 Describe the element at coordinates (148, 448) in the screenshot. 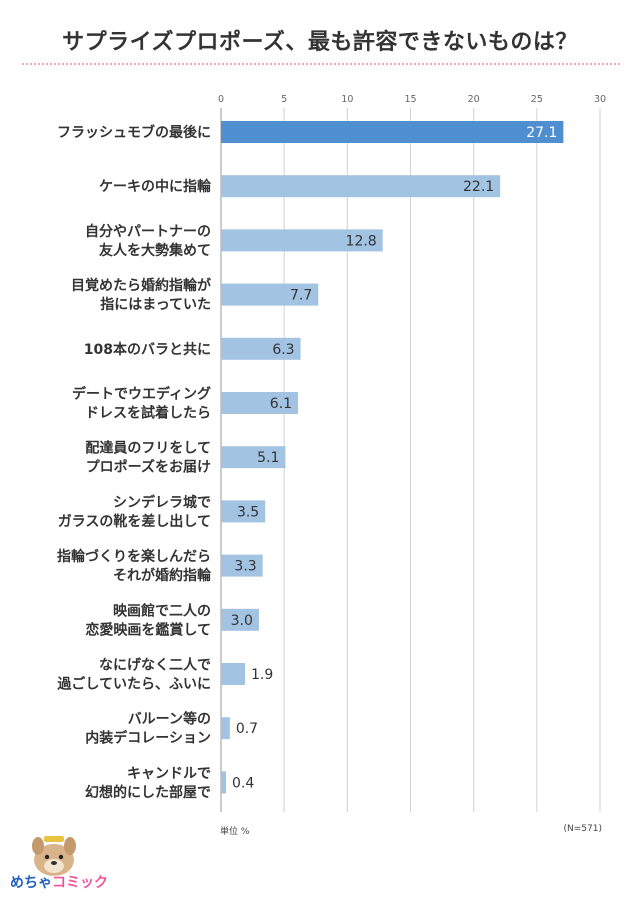

I see `category-label: 配達員のフリをして` at that location.